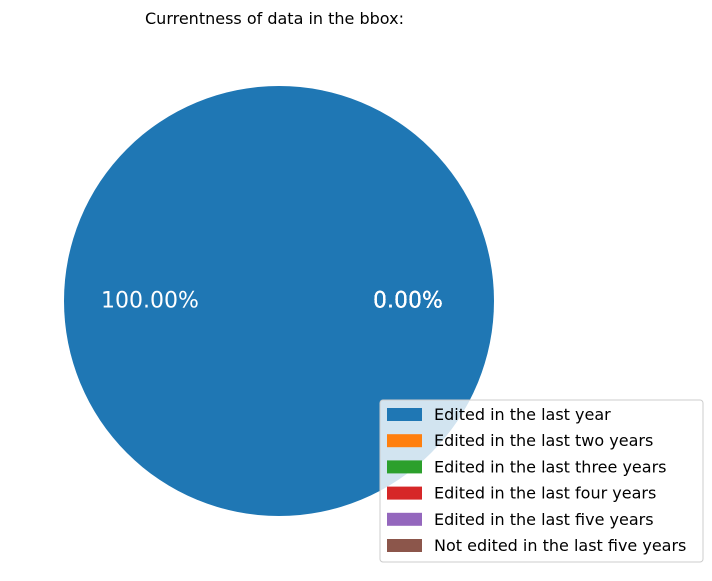 This screenshot has width=712, height=581. Describe the element at coordinates (274, 18) in the screenshot. I see `chart-title: Currentness of data in the bbox:` at that location.